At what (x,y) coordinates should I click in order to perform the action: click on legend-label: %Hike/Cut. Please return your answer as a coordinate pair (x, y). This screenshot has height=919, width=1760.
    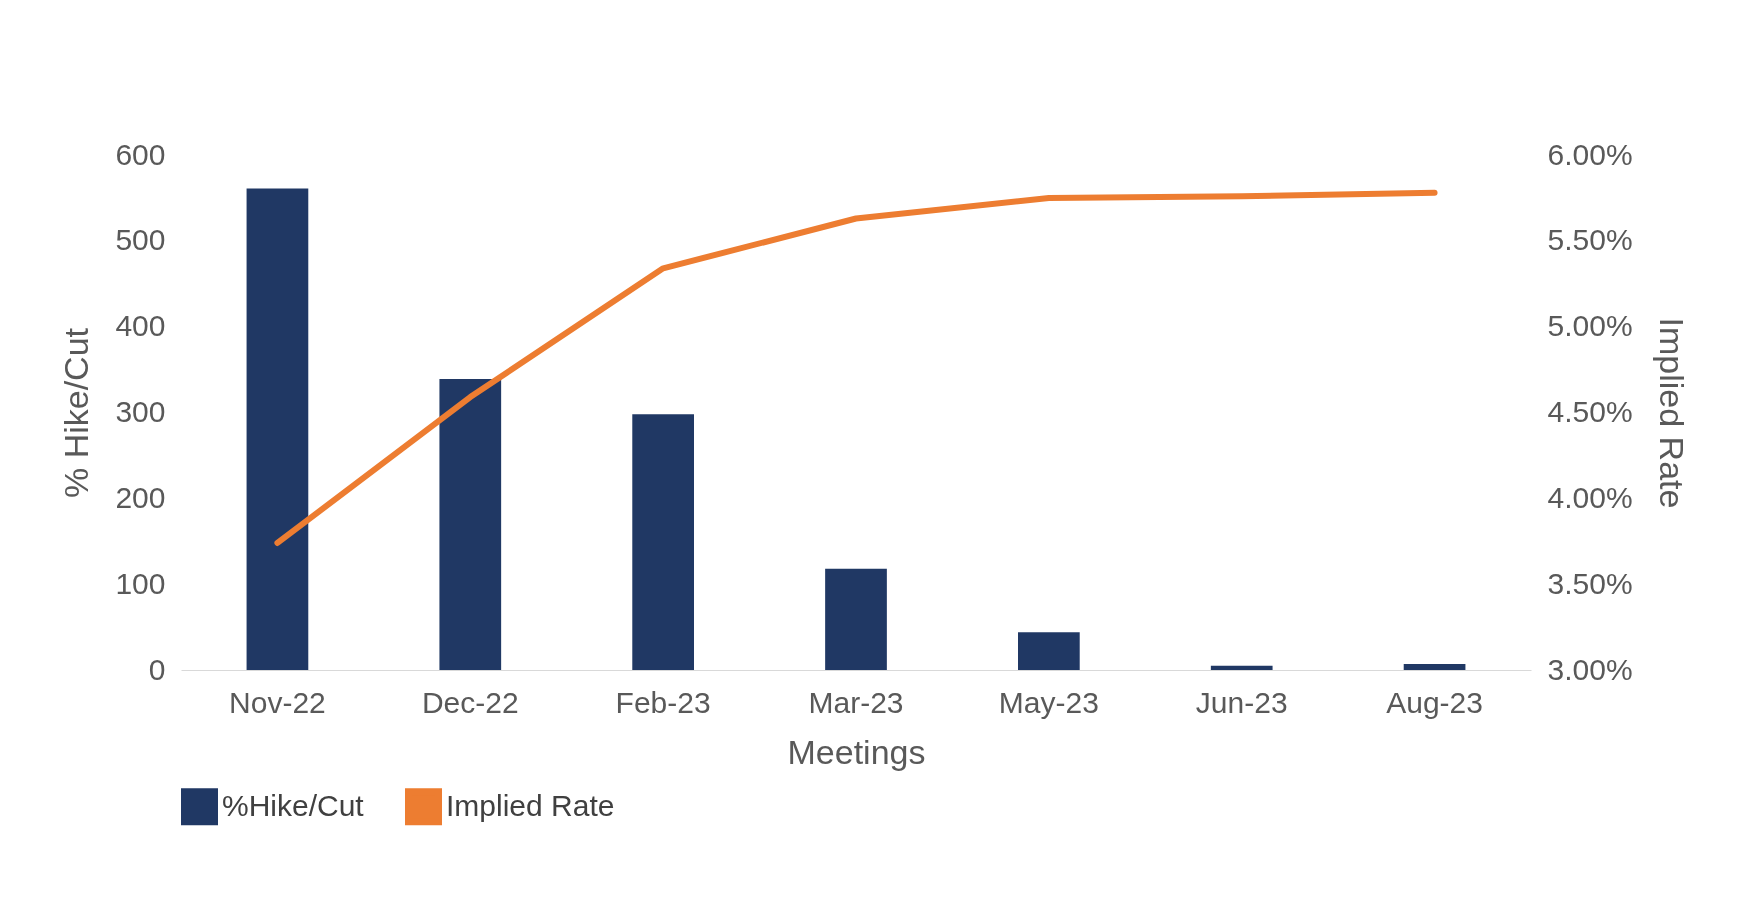
    Looking at the image, I should click on (293, 805).